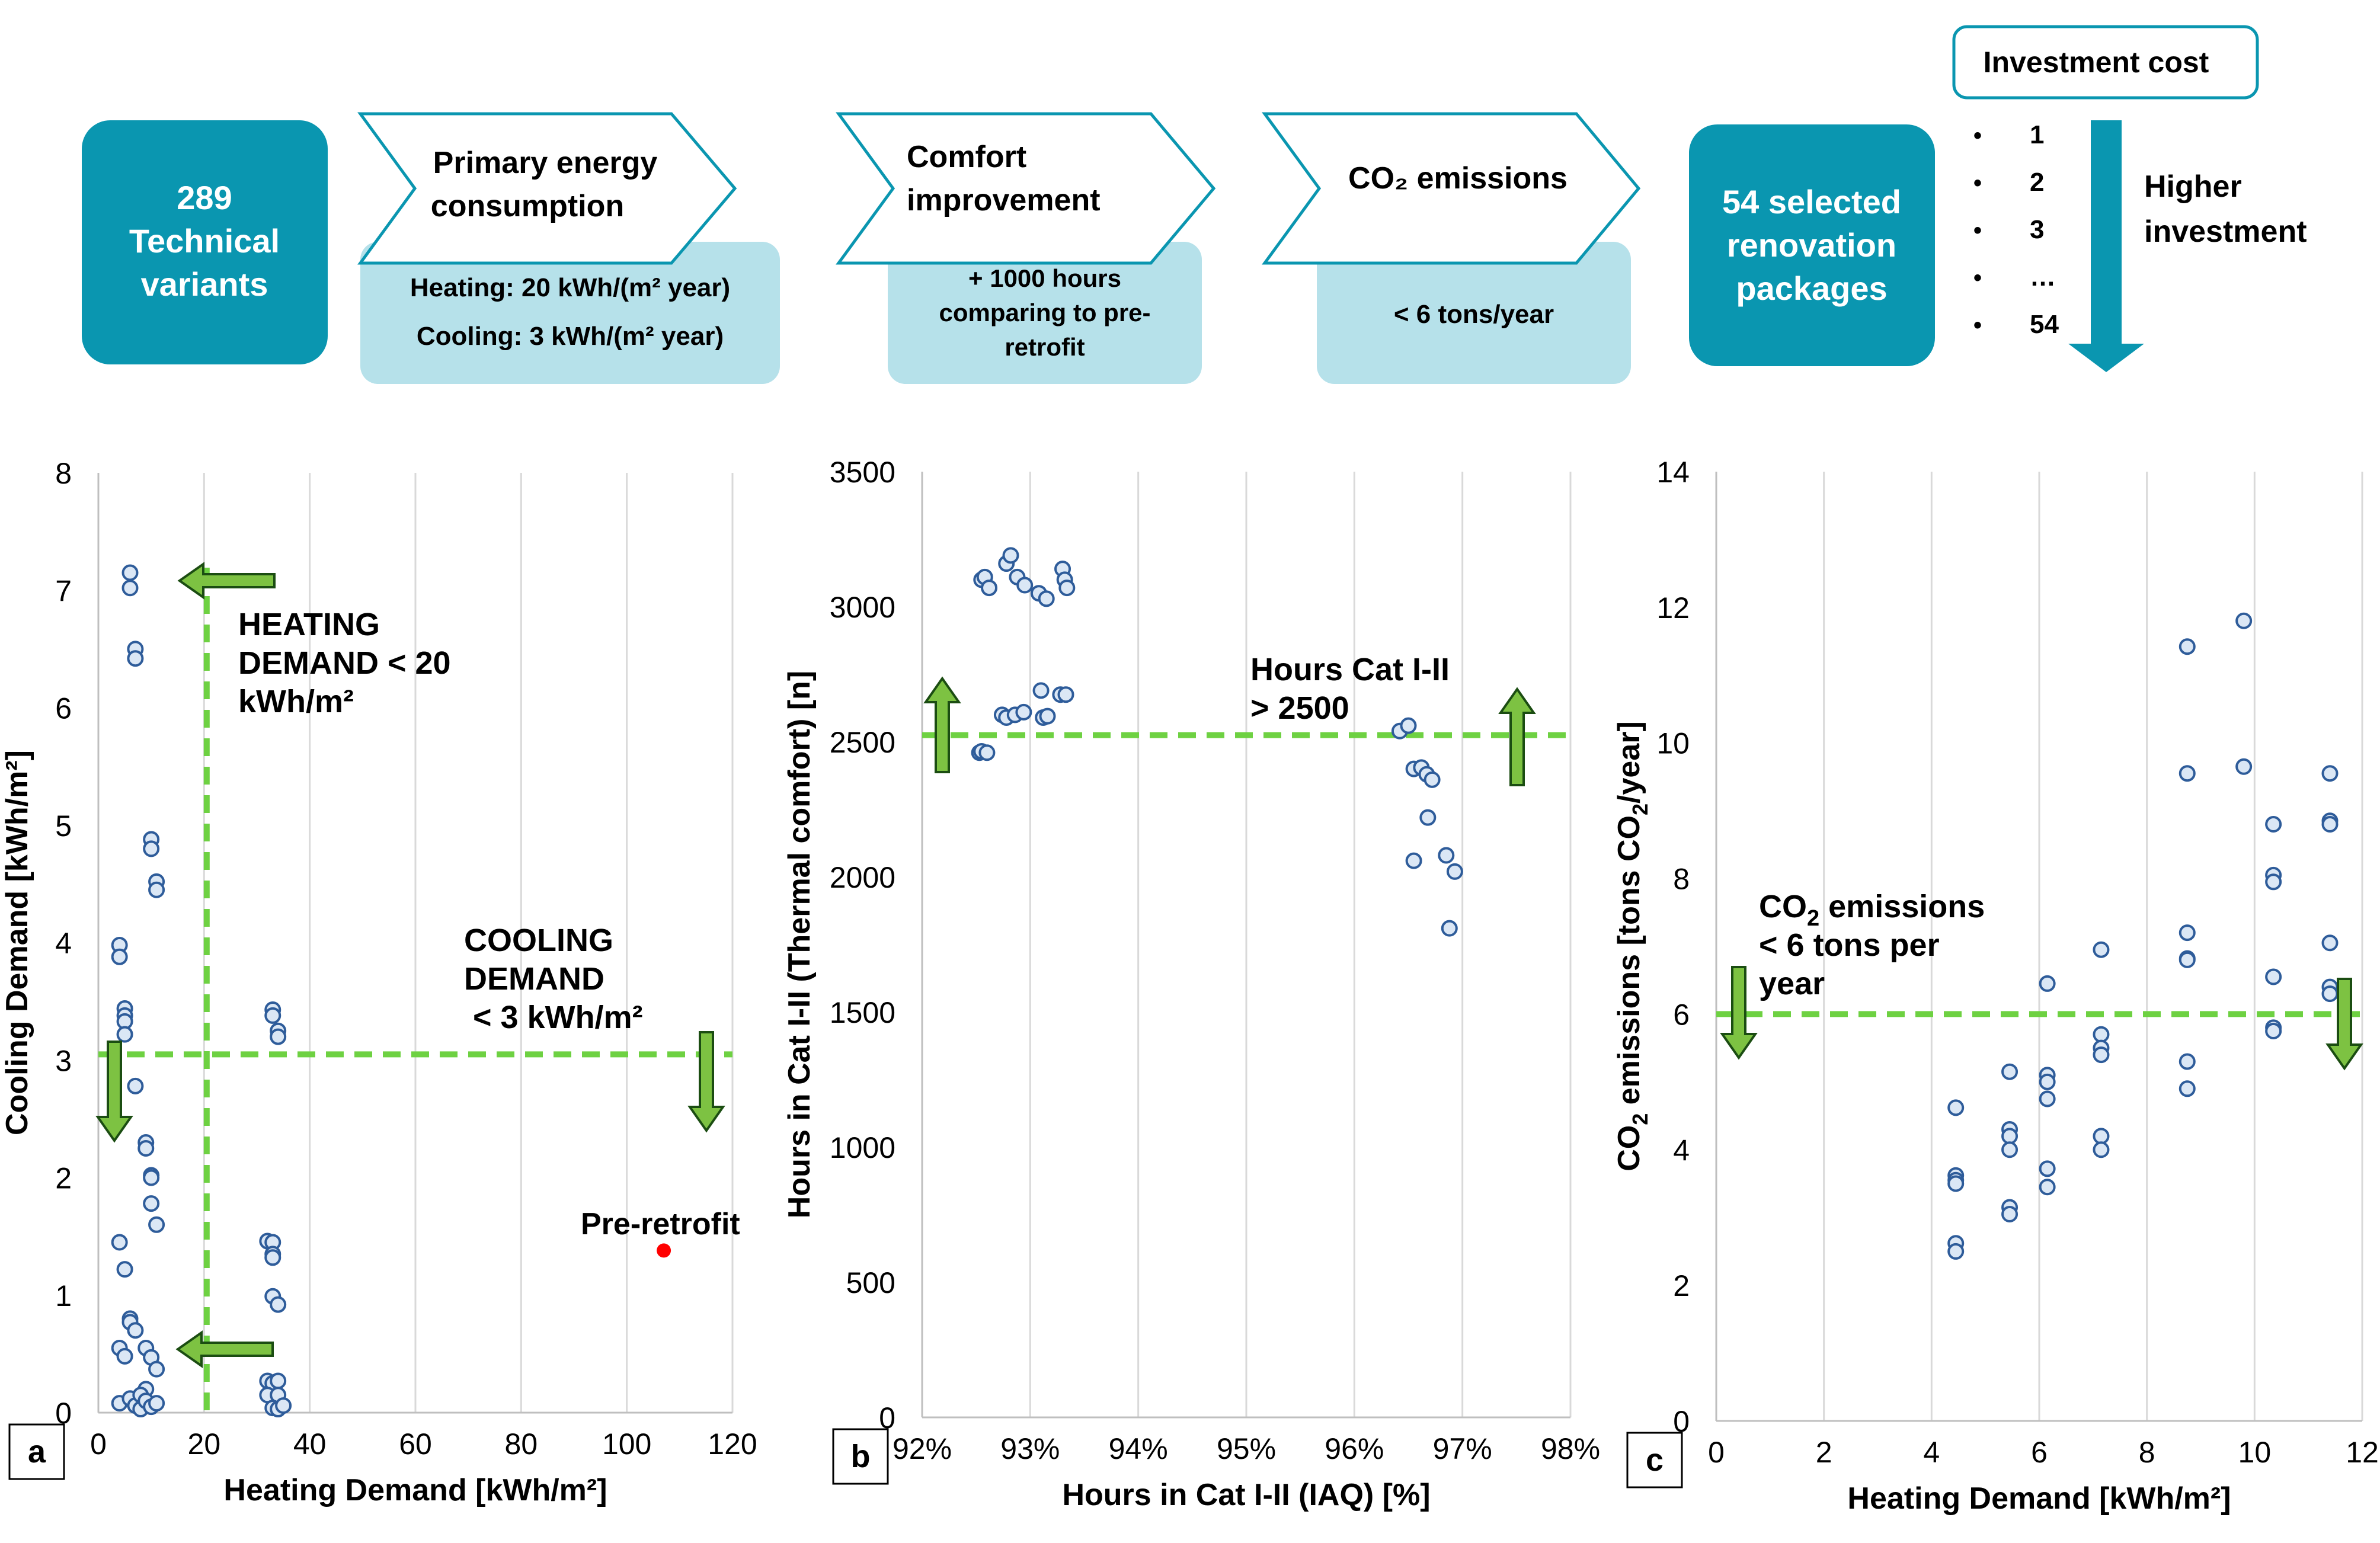 The image size is (2380, 1543). Describe the element at coordinates (570, 336) in the screenshot. I see `step-1-criteria-line-2: Cooling: 3 kWh/(m² year)` at that location.